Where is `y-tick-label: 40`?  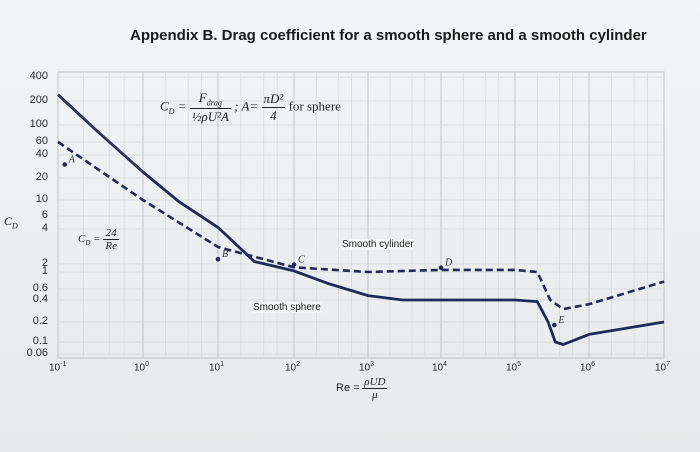 y-tick-label: 40 is located at coordinates (41, 154).